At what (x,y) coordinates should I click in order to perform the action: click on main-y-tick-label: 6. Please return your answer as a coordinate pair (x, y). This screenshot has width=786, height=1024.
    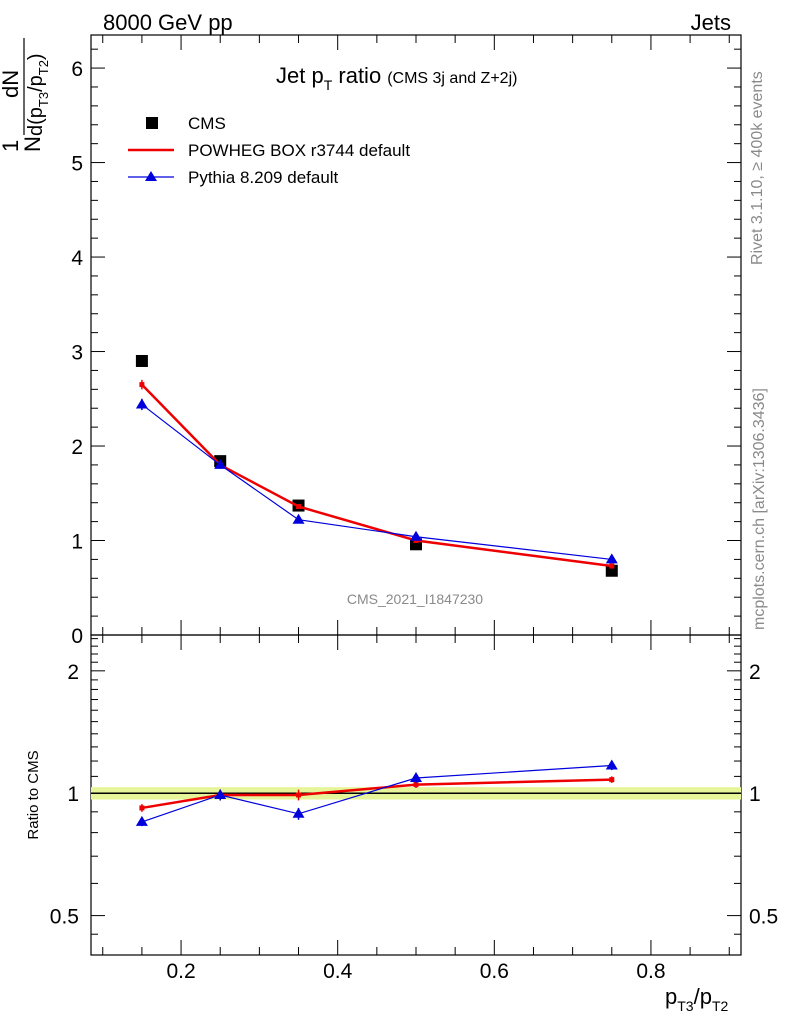
    Looking at the image, I should click on (77, 69).